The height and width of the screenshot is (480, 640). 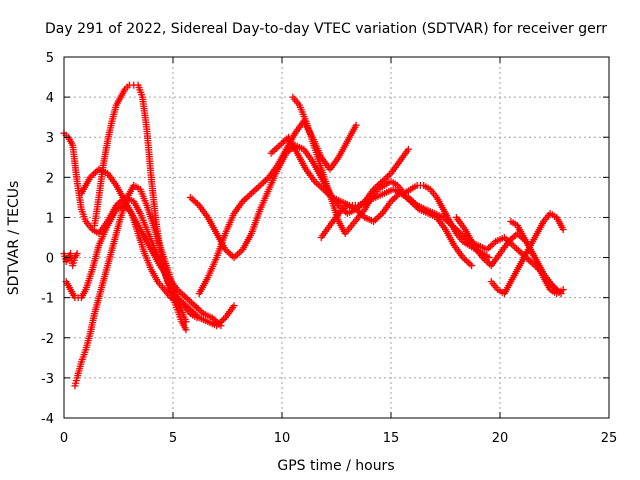 What do you see at coordinates (50, 138) in the screenshot?
I see `y-tick-label: 3` at bounding box center [50, 138].